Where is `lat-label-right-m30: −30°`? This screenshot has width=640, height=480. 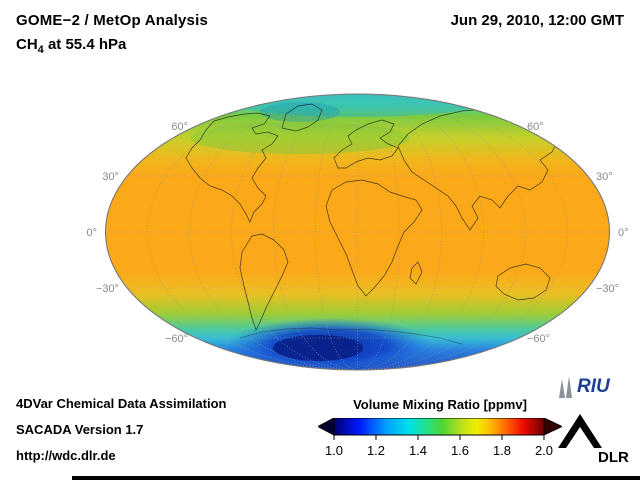
lat-label-right-m30: −30° is located at coordinates (607, 289).